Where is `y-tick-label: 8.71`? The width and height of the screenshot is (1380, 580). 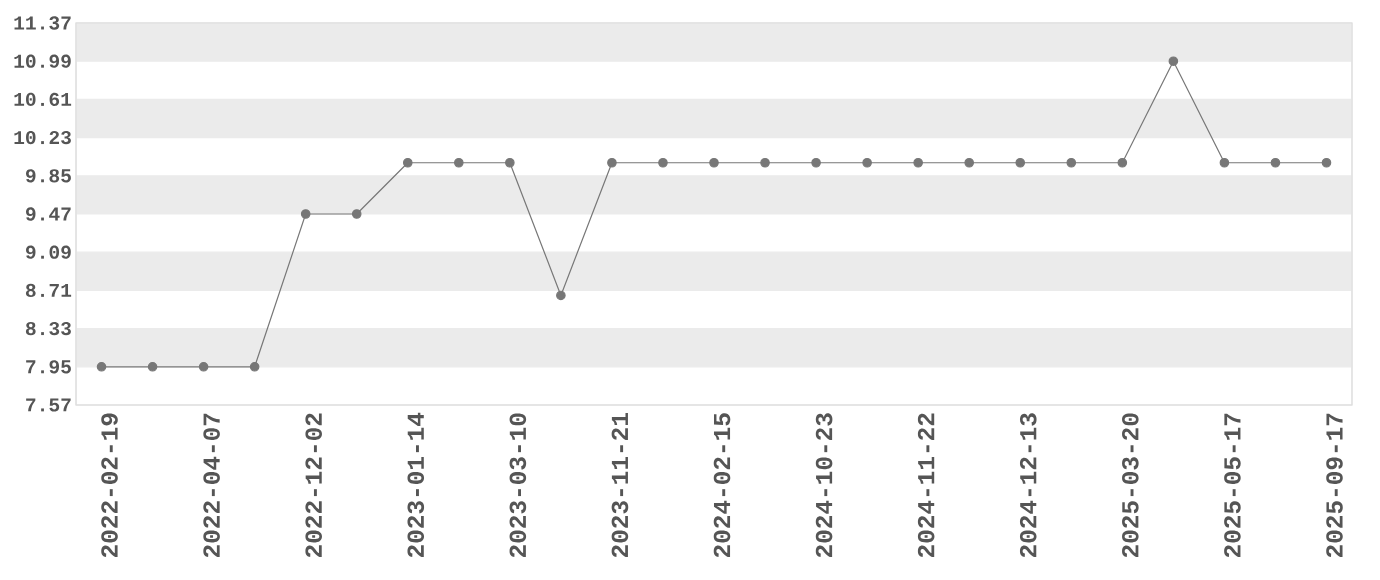
y-tick-label: 8.71 is located at coordinates (48, 290).